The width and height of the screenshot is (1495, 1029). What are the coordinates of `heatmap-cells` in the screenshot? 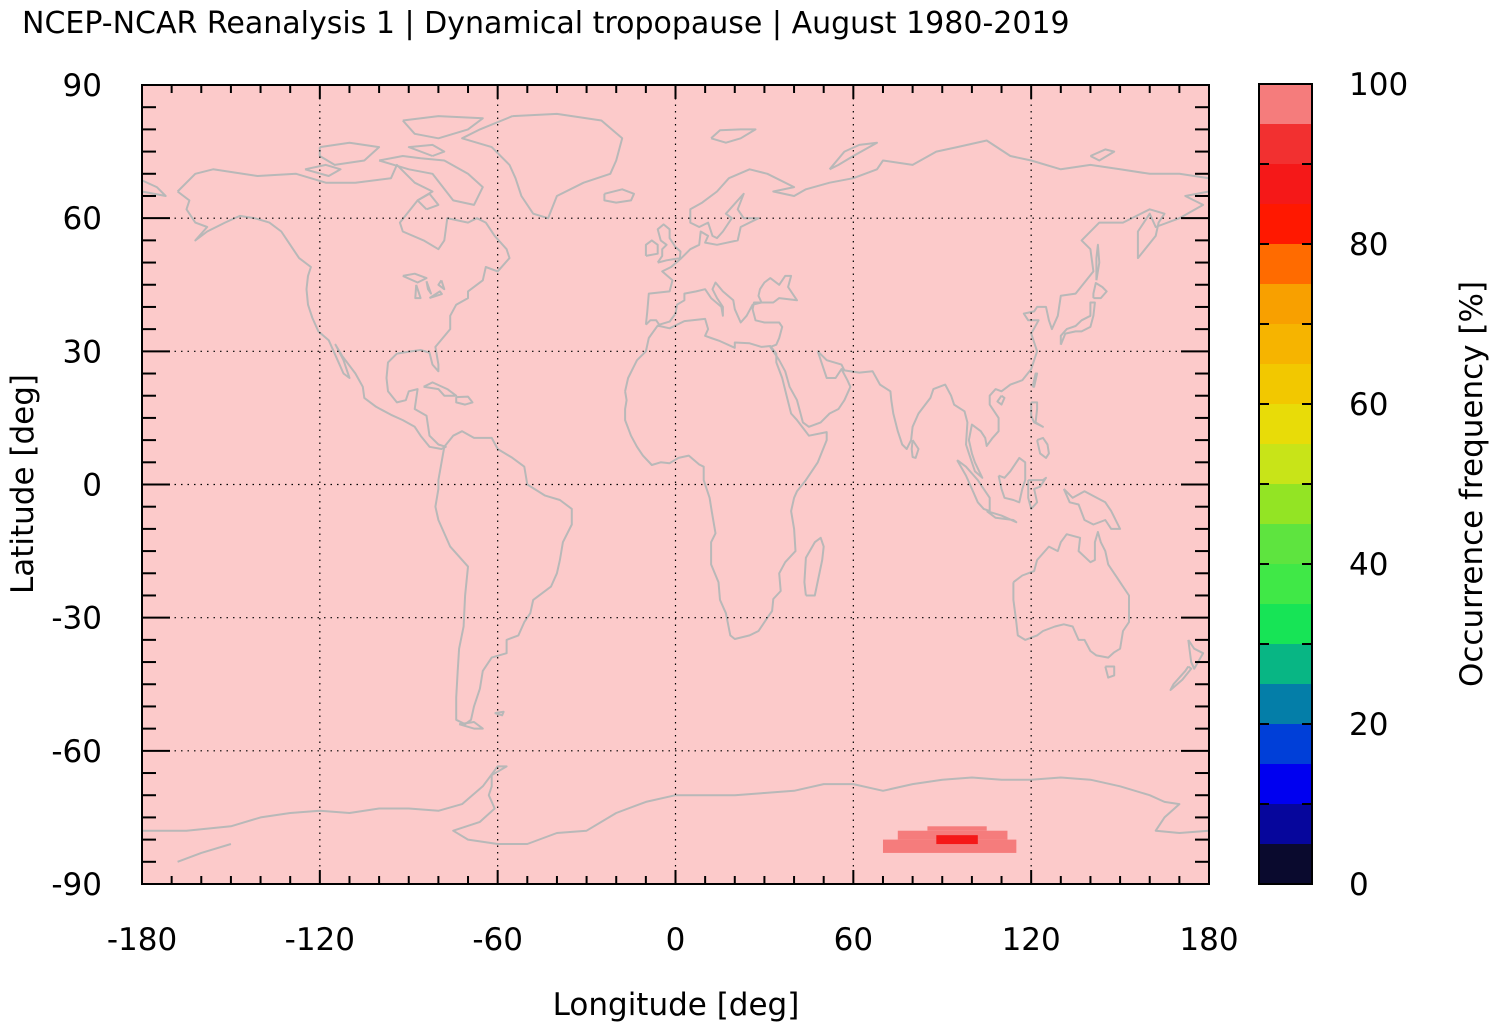 It's located at (949, 839).